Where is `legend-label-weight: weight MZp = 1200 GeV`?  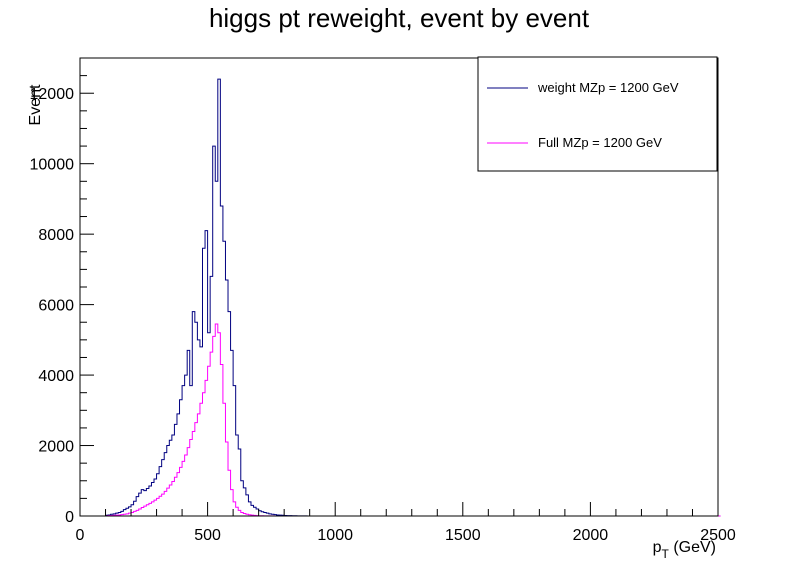 legend-label-weight: weight MZp = 1200 GeV is located at coordinates (608, 87).